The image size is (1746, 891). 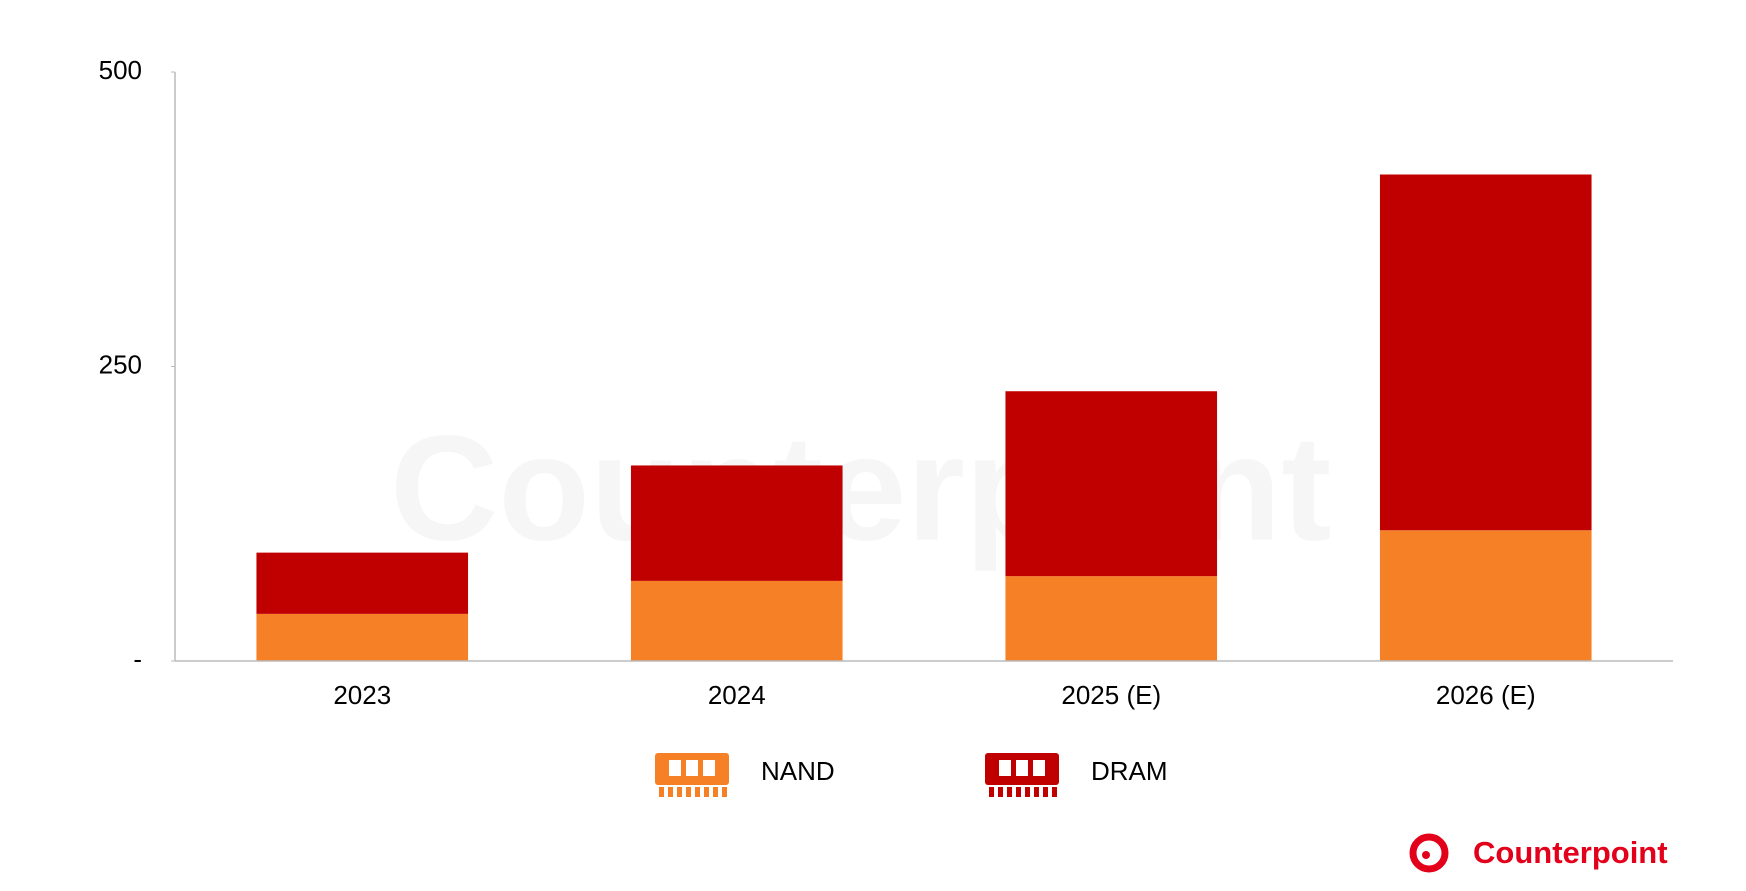 I want to click on brand-logo: Counterpoint, so click(x=1538, y=853).